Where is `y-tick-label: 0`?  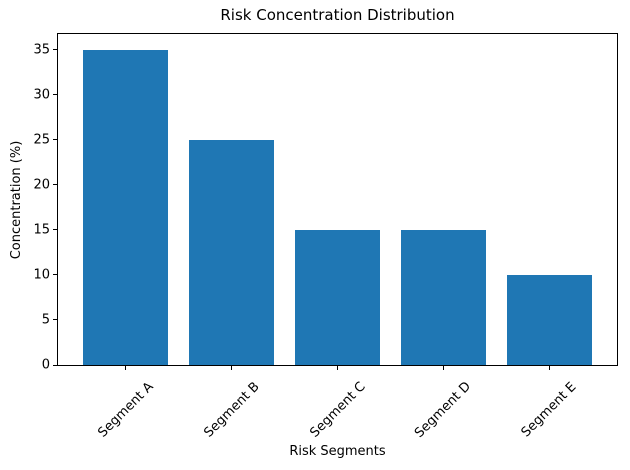 y-tick-label: 0 is located at coordinates (45, 365).